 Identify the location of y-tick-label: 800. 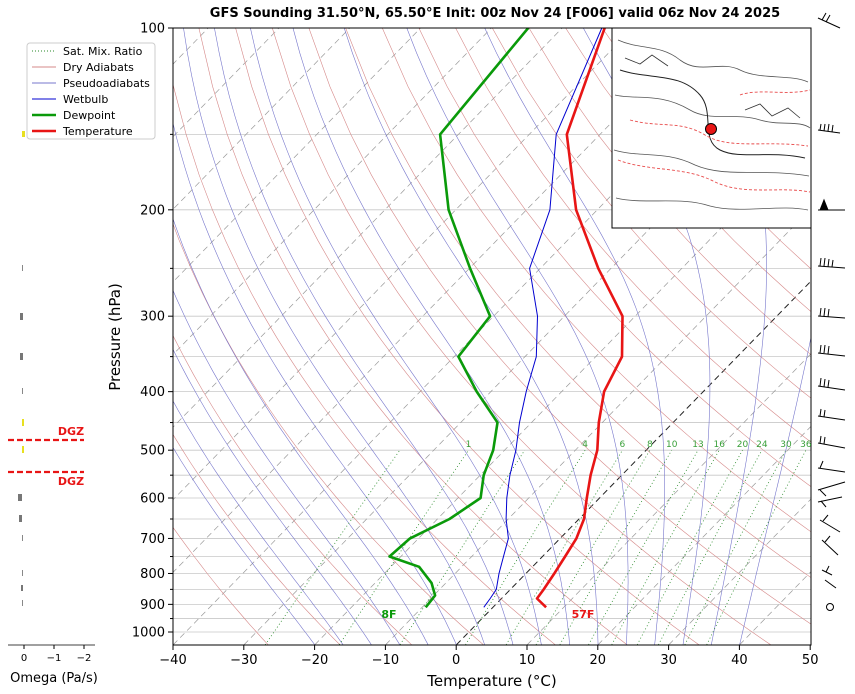
(152, 574).